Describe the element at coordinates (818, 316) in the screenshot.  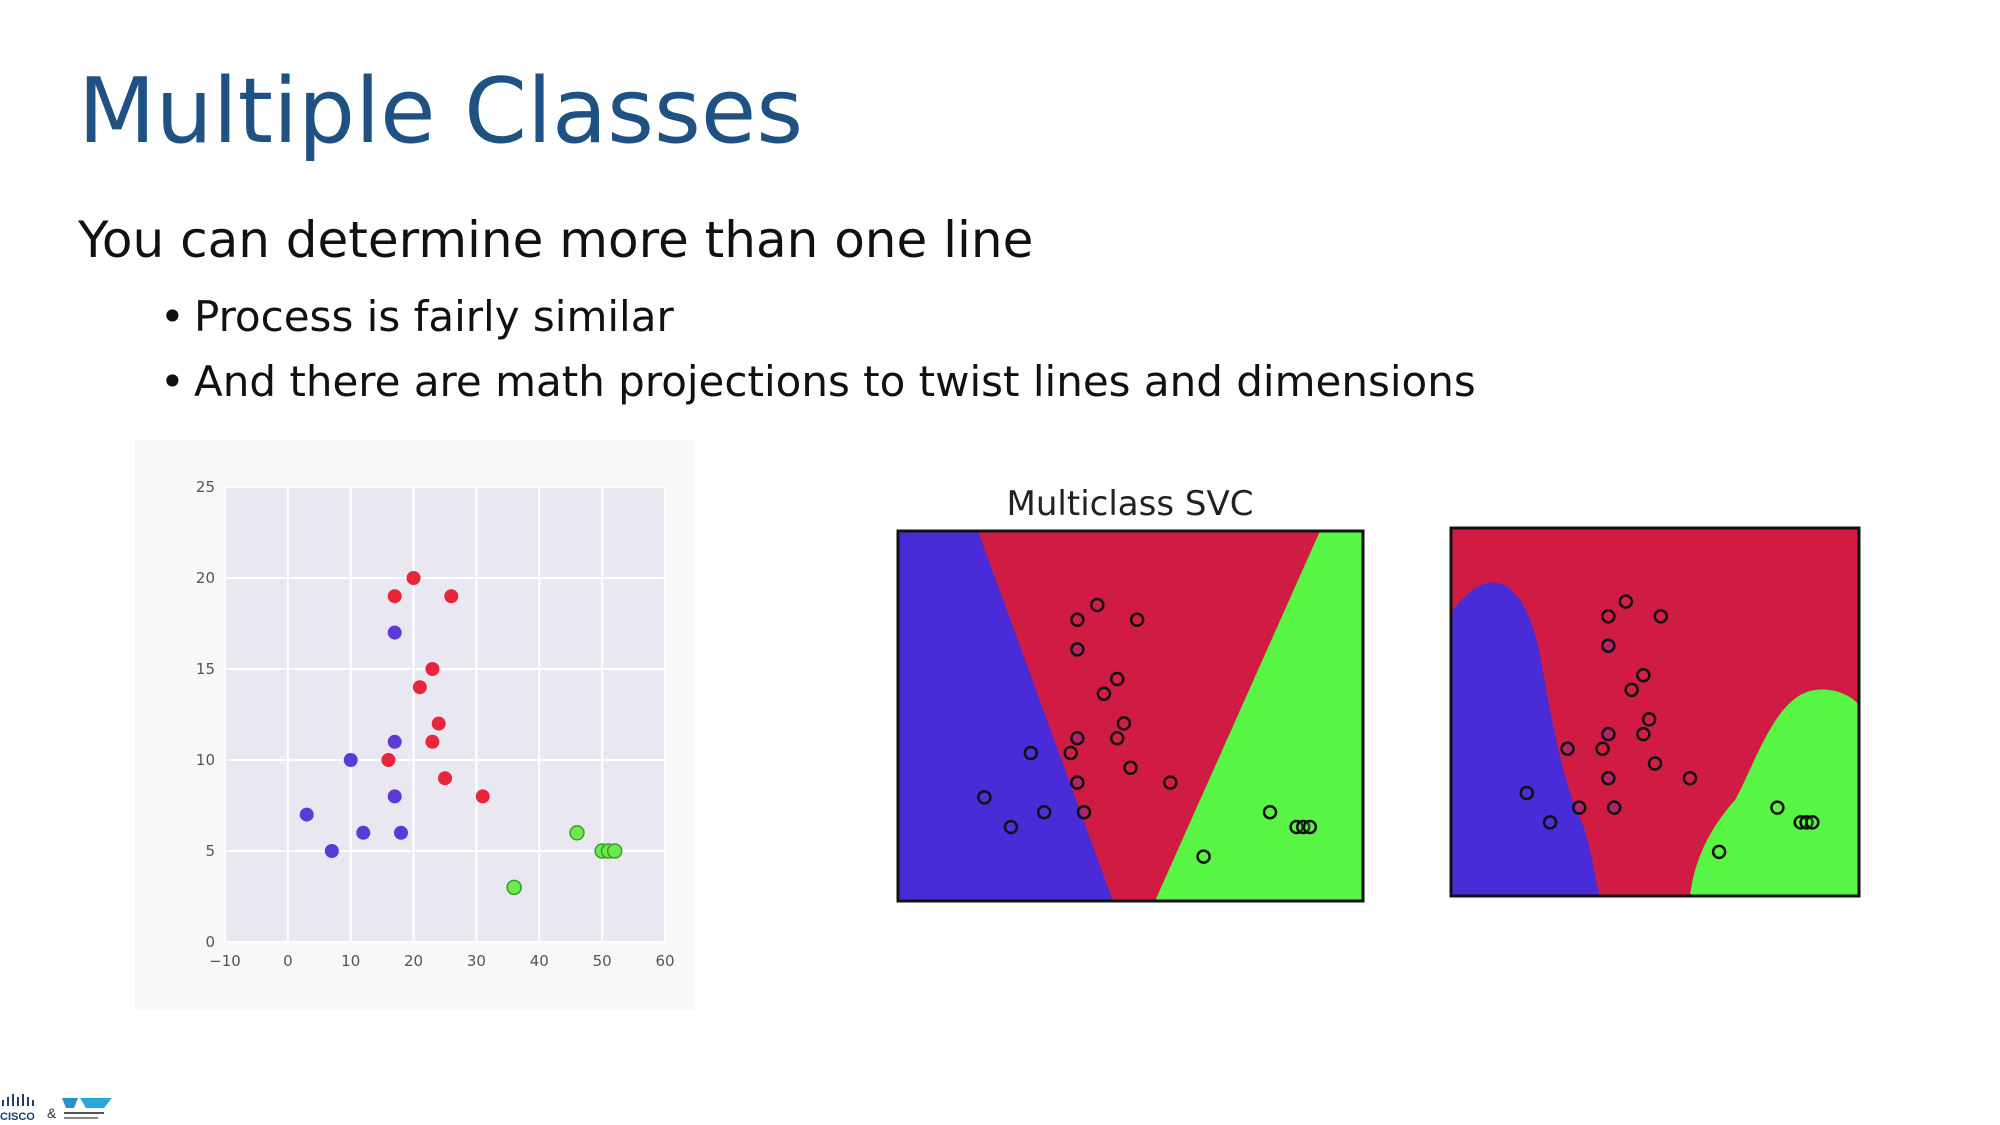
I see `bullet-item: Process is fairly similar` at that location.